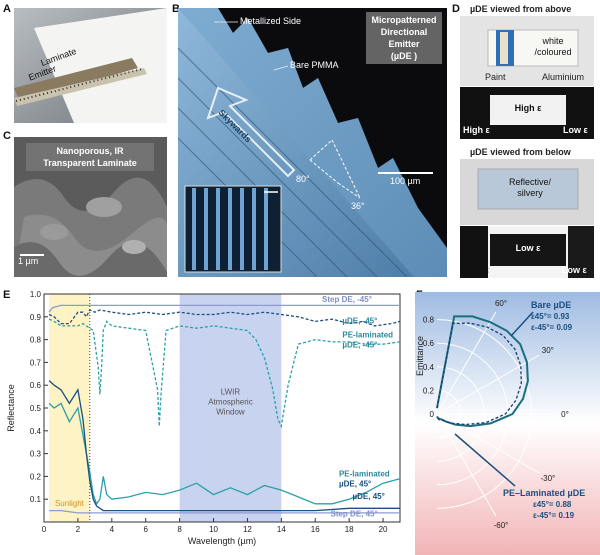 The height and width of the screenshot is (555, 600). I want to click on panel-label-a: A, so click(7, 9).